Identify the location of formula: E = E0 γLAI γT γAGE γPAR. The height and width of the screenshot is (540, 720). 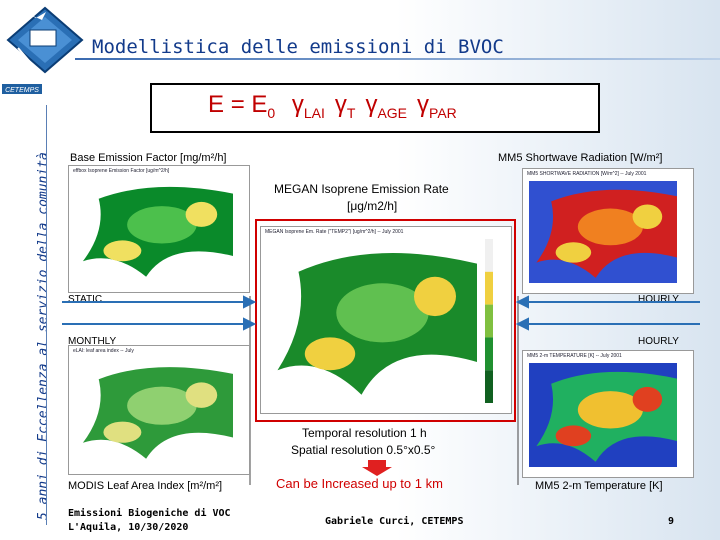
(332, 106).